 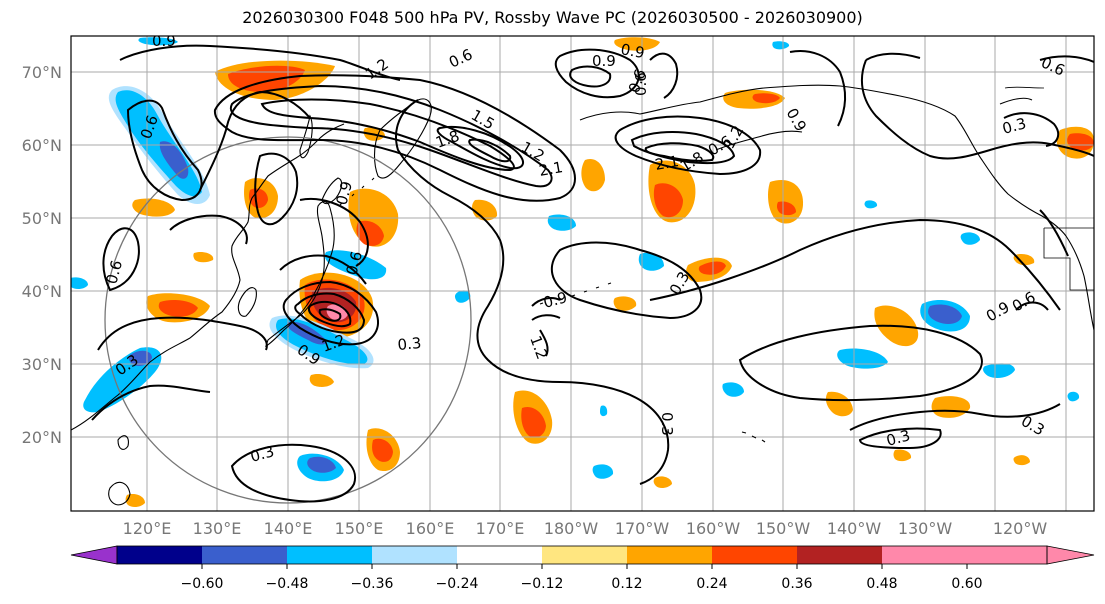 I want to click on lat-label: 70°N, so click(x=42, y=72).